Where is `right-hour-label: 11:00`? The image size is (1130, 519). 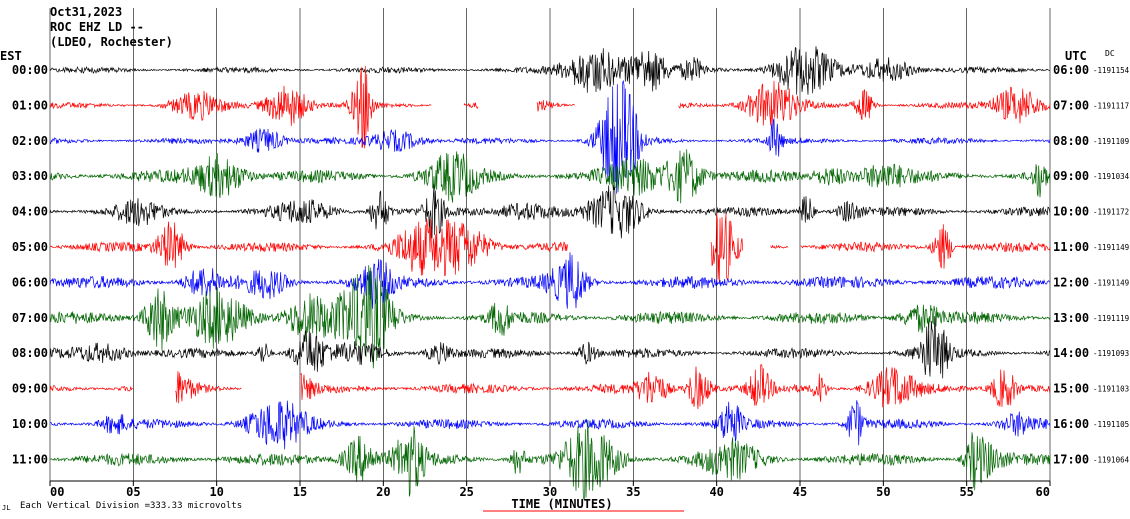
right-hour-label: 11:00 is located at coordinates (1071, 247).